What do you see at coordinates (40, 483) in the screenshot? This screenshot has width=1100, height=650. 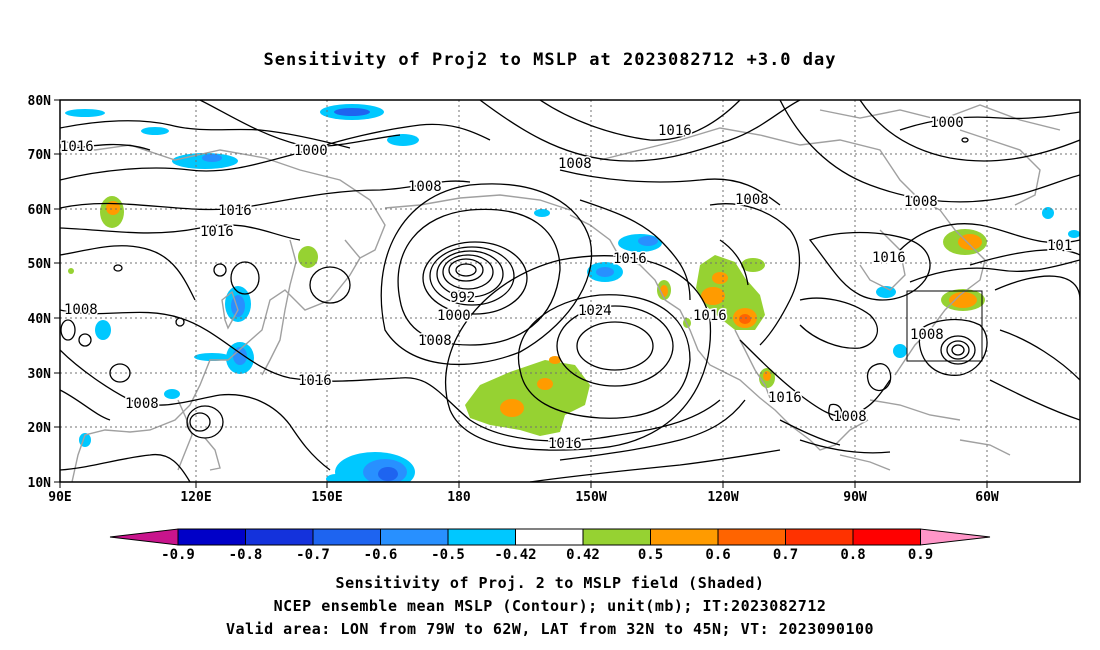 I see `lat-label: 10N` at bounding box center [40, 483].